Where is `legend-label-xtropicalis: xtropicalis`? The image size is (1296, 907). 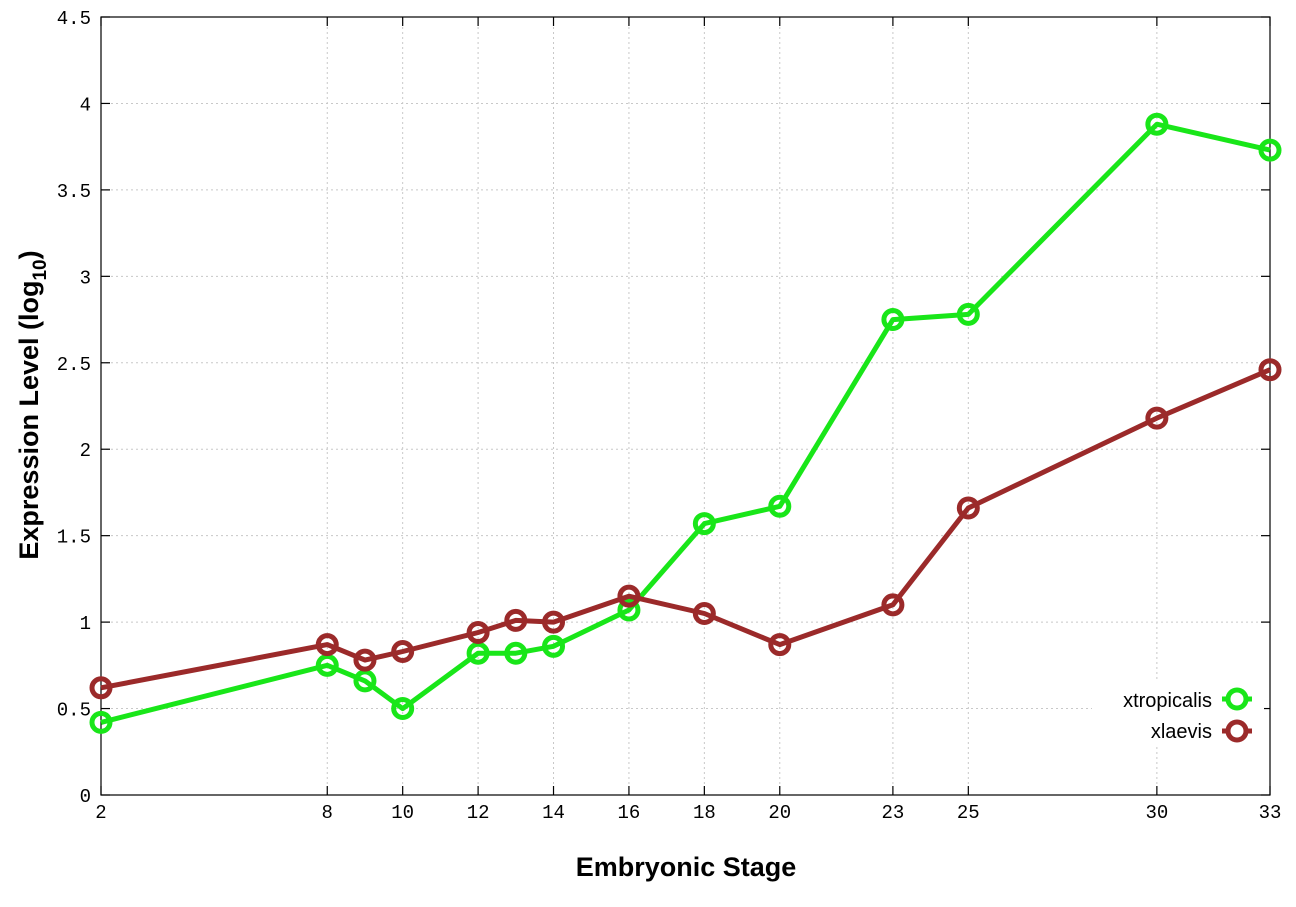
legend-label-xtropicalis: xtropicalis is located at coordinates (1167, 701).